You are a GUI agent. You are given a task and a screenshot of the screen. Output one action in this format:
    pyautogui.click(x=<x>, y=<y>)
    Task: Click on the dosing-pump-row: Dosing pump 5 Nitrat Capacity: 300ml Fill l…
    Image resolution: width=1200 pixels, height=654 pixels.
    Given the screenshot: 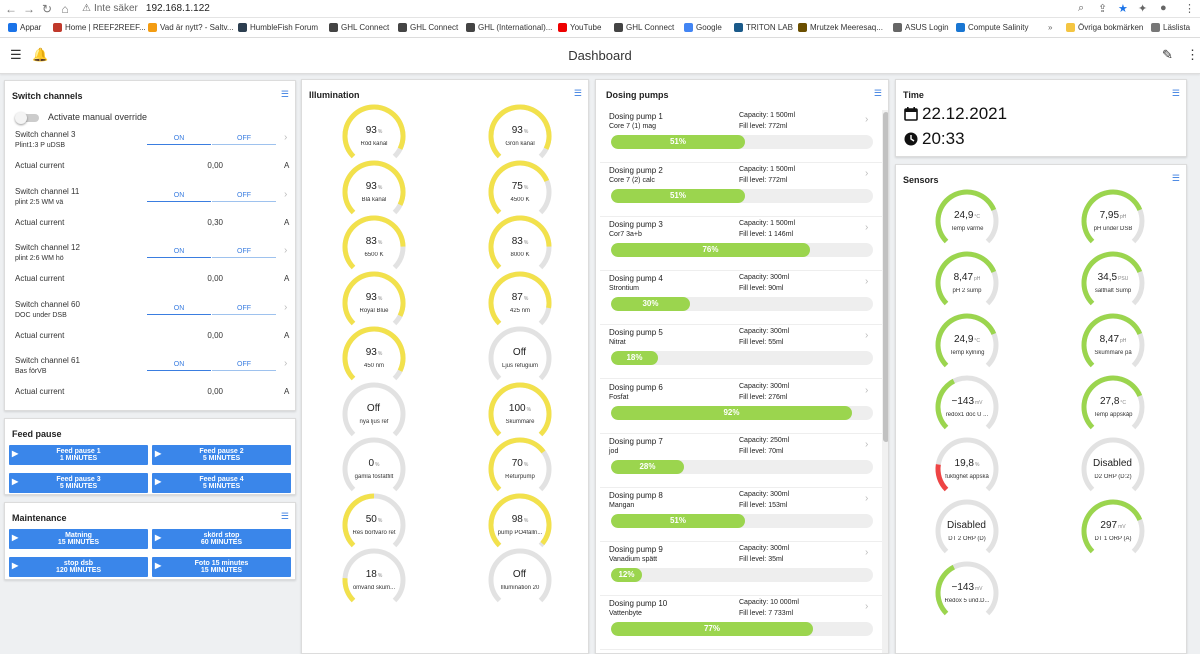 What is the action you would take?
    pyautogui.click(x=741, y=352)
    